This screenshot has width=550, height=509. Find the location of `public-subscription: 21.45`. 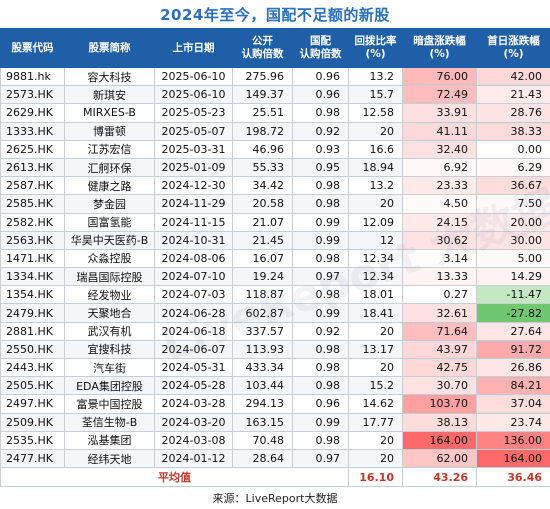

public-subscription: 21.45 is located at coordinates (263, 240).